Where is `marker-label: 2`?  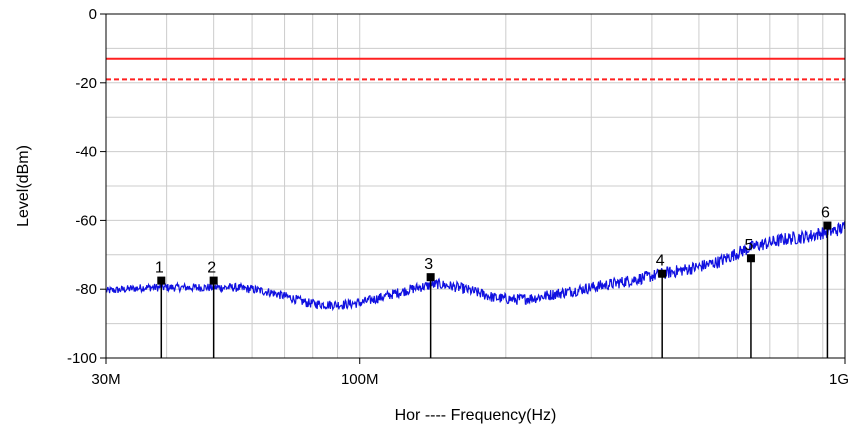
marker-label: 2 is located at coordinates (211, 268).